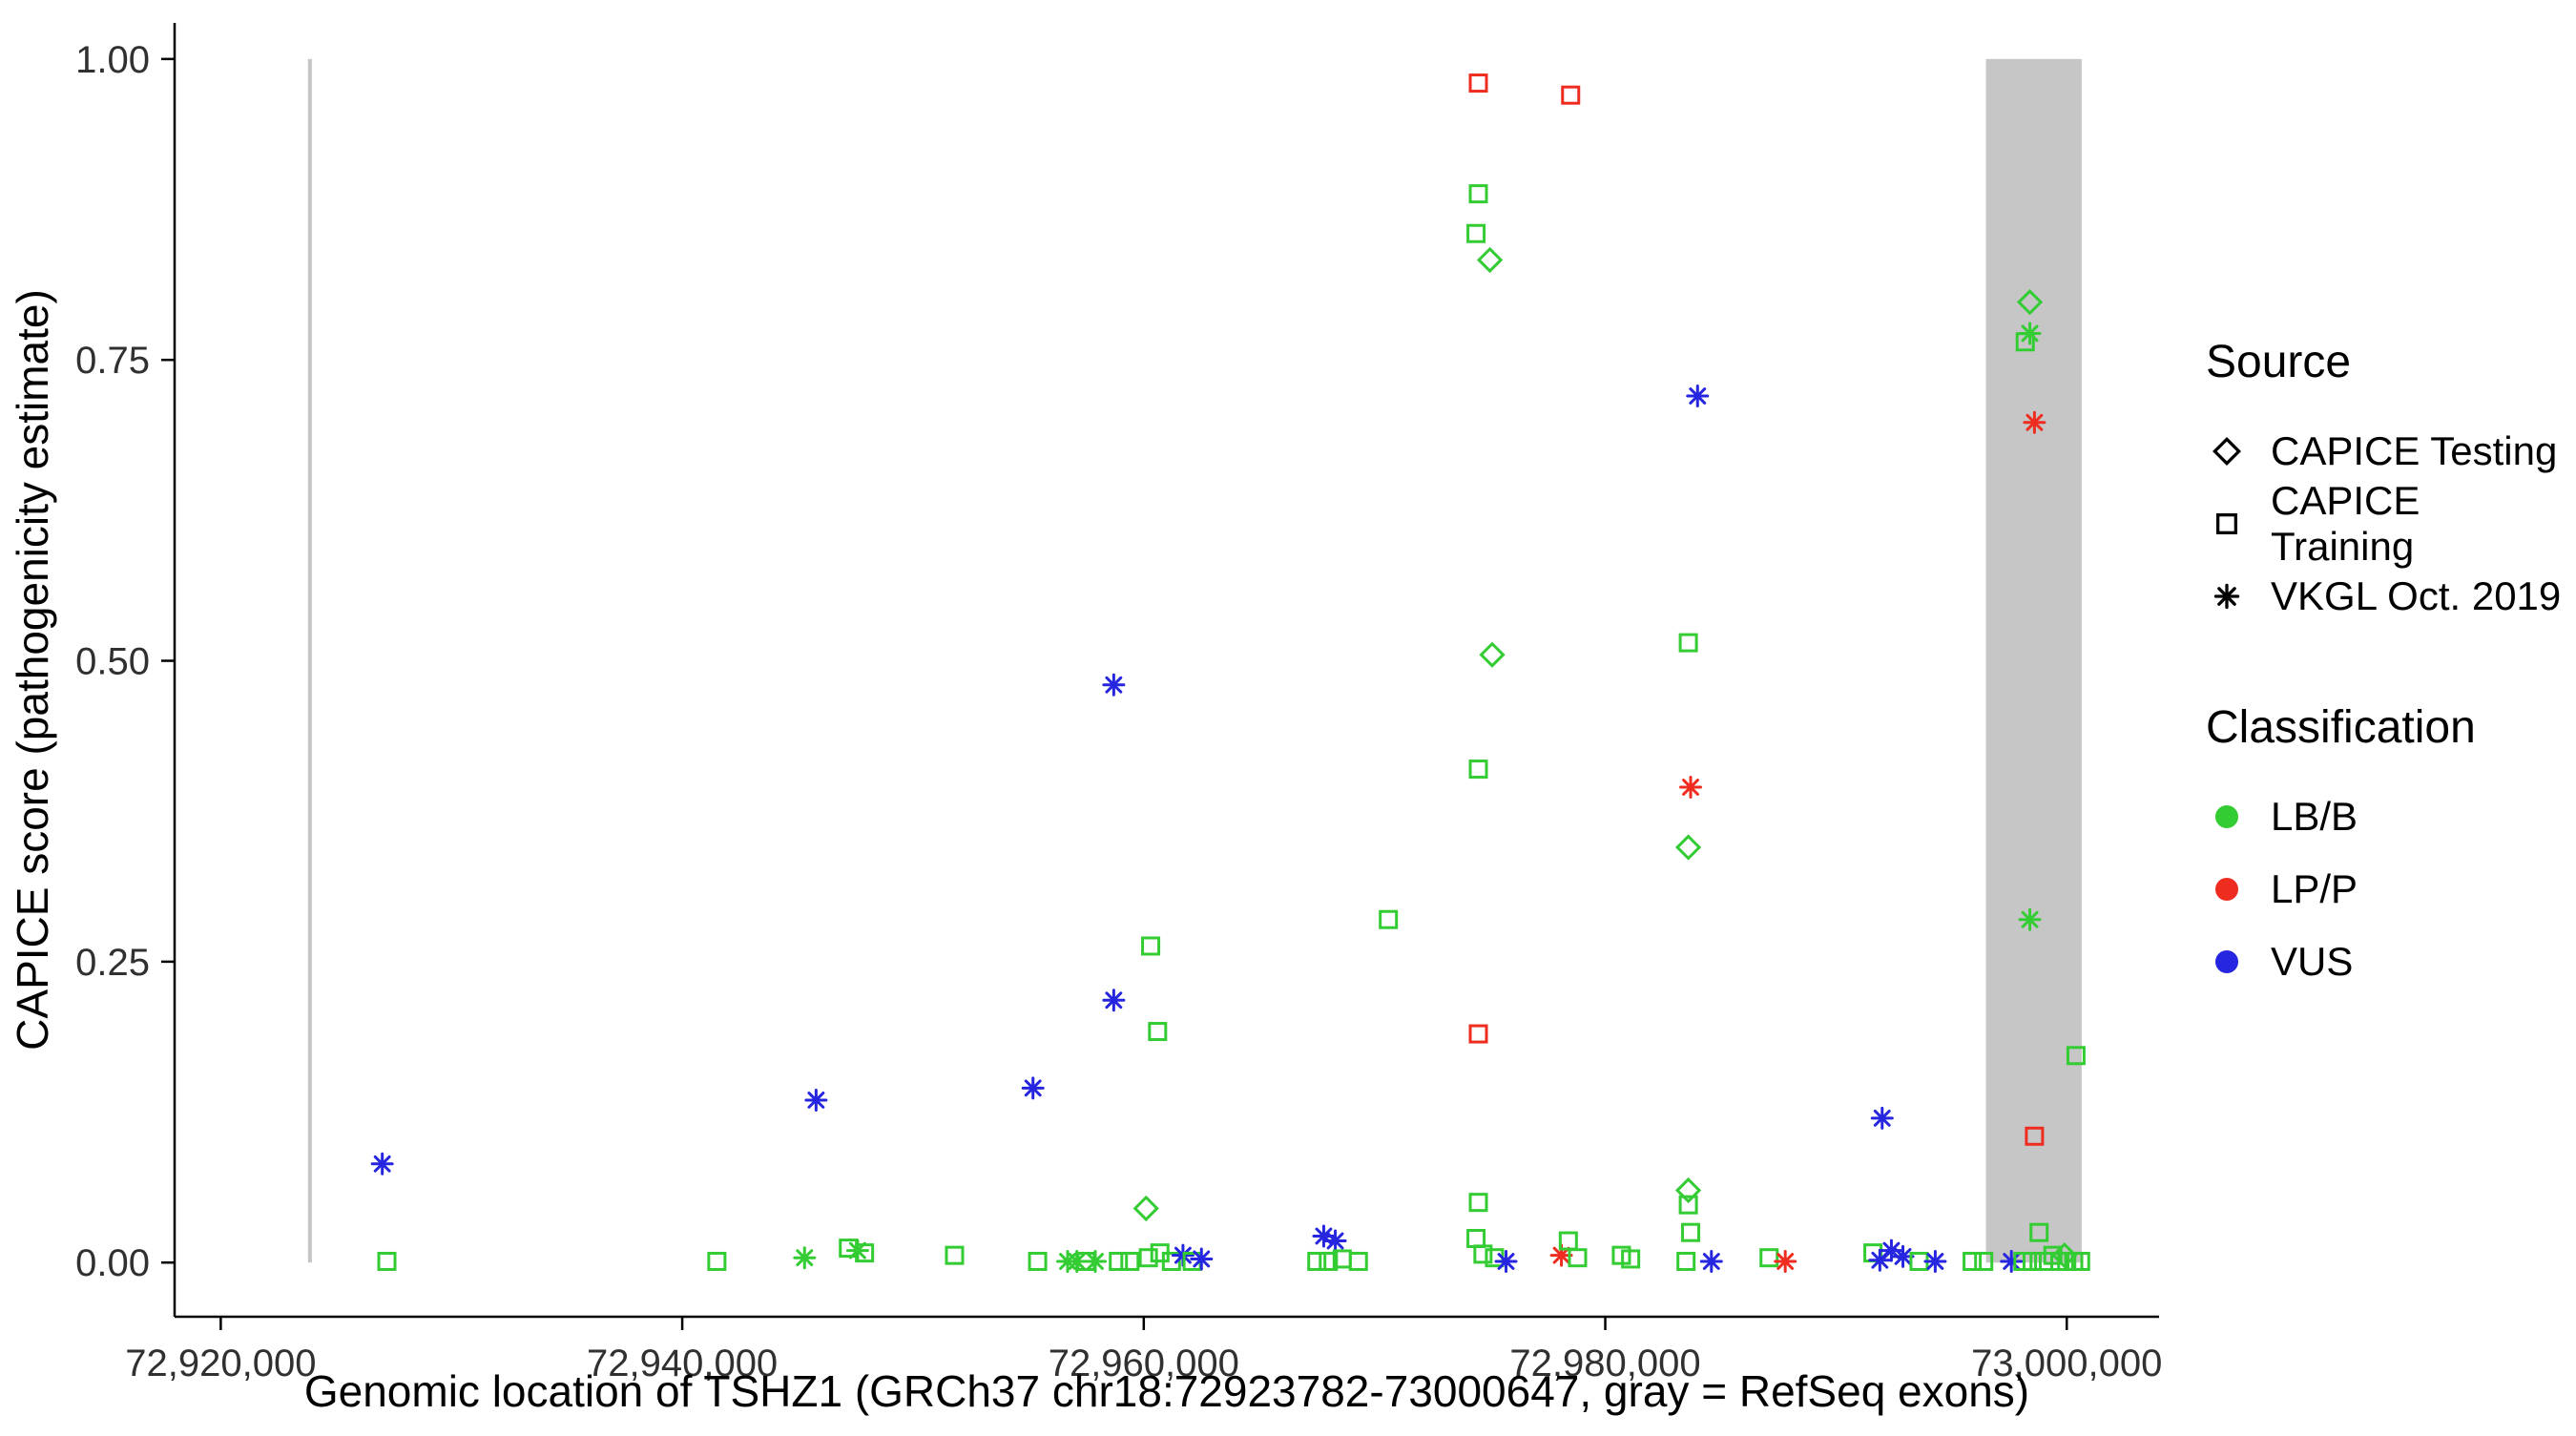 The height and width of the screenshot is (1436, 2576). What do you see at coordinates (2227, 596) in the screenshot?
I see `asterisk-icon` at bounding box center [2227, 596].